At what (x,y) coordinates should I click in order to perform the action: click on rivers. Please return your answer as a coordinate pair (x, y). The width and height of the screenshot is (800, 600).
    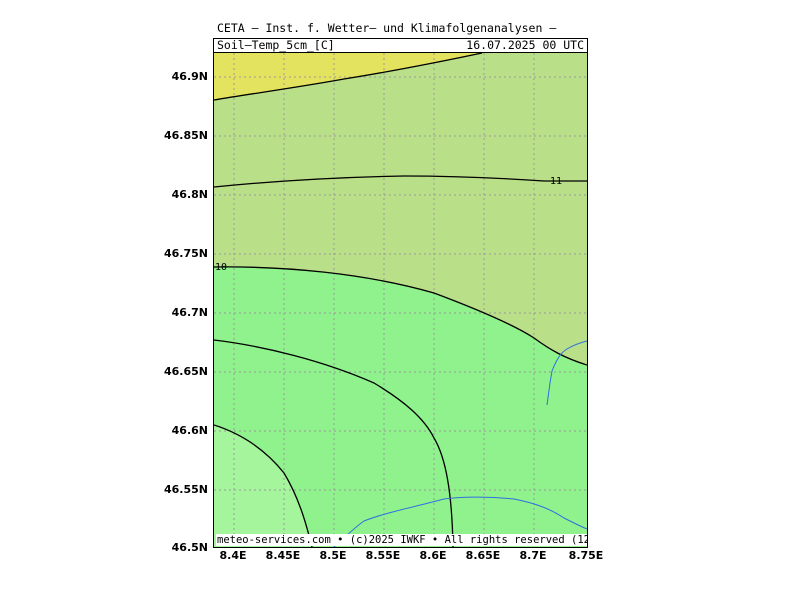
    Looking at the image, I should click on (460, 443).